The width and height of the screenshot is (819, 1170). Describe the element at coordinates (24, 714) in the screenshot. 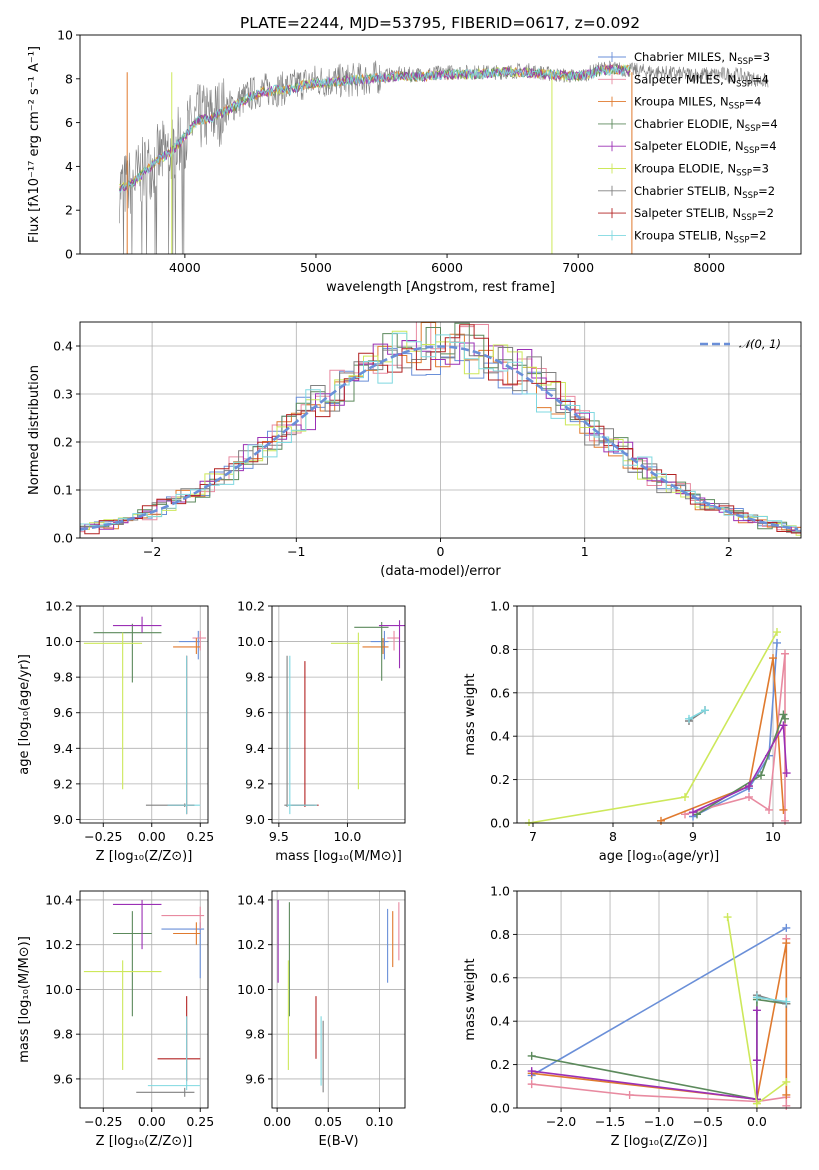

I see `y-axis-label: age [log₁₀(age/yr)]` at that location.